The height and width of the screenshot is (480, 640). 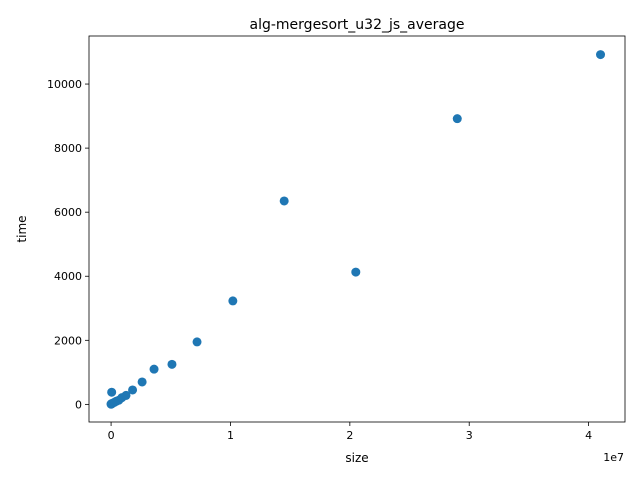 I want to click on x-axis-offset-label: 1e7, so click(x=613, y=457).